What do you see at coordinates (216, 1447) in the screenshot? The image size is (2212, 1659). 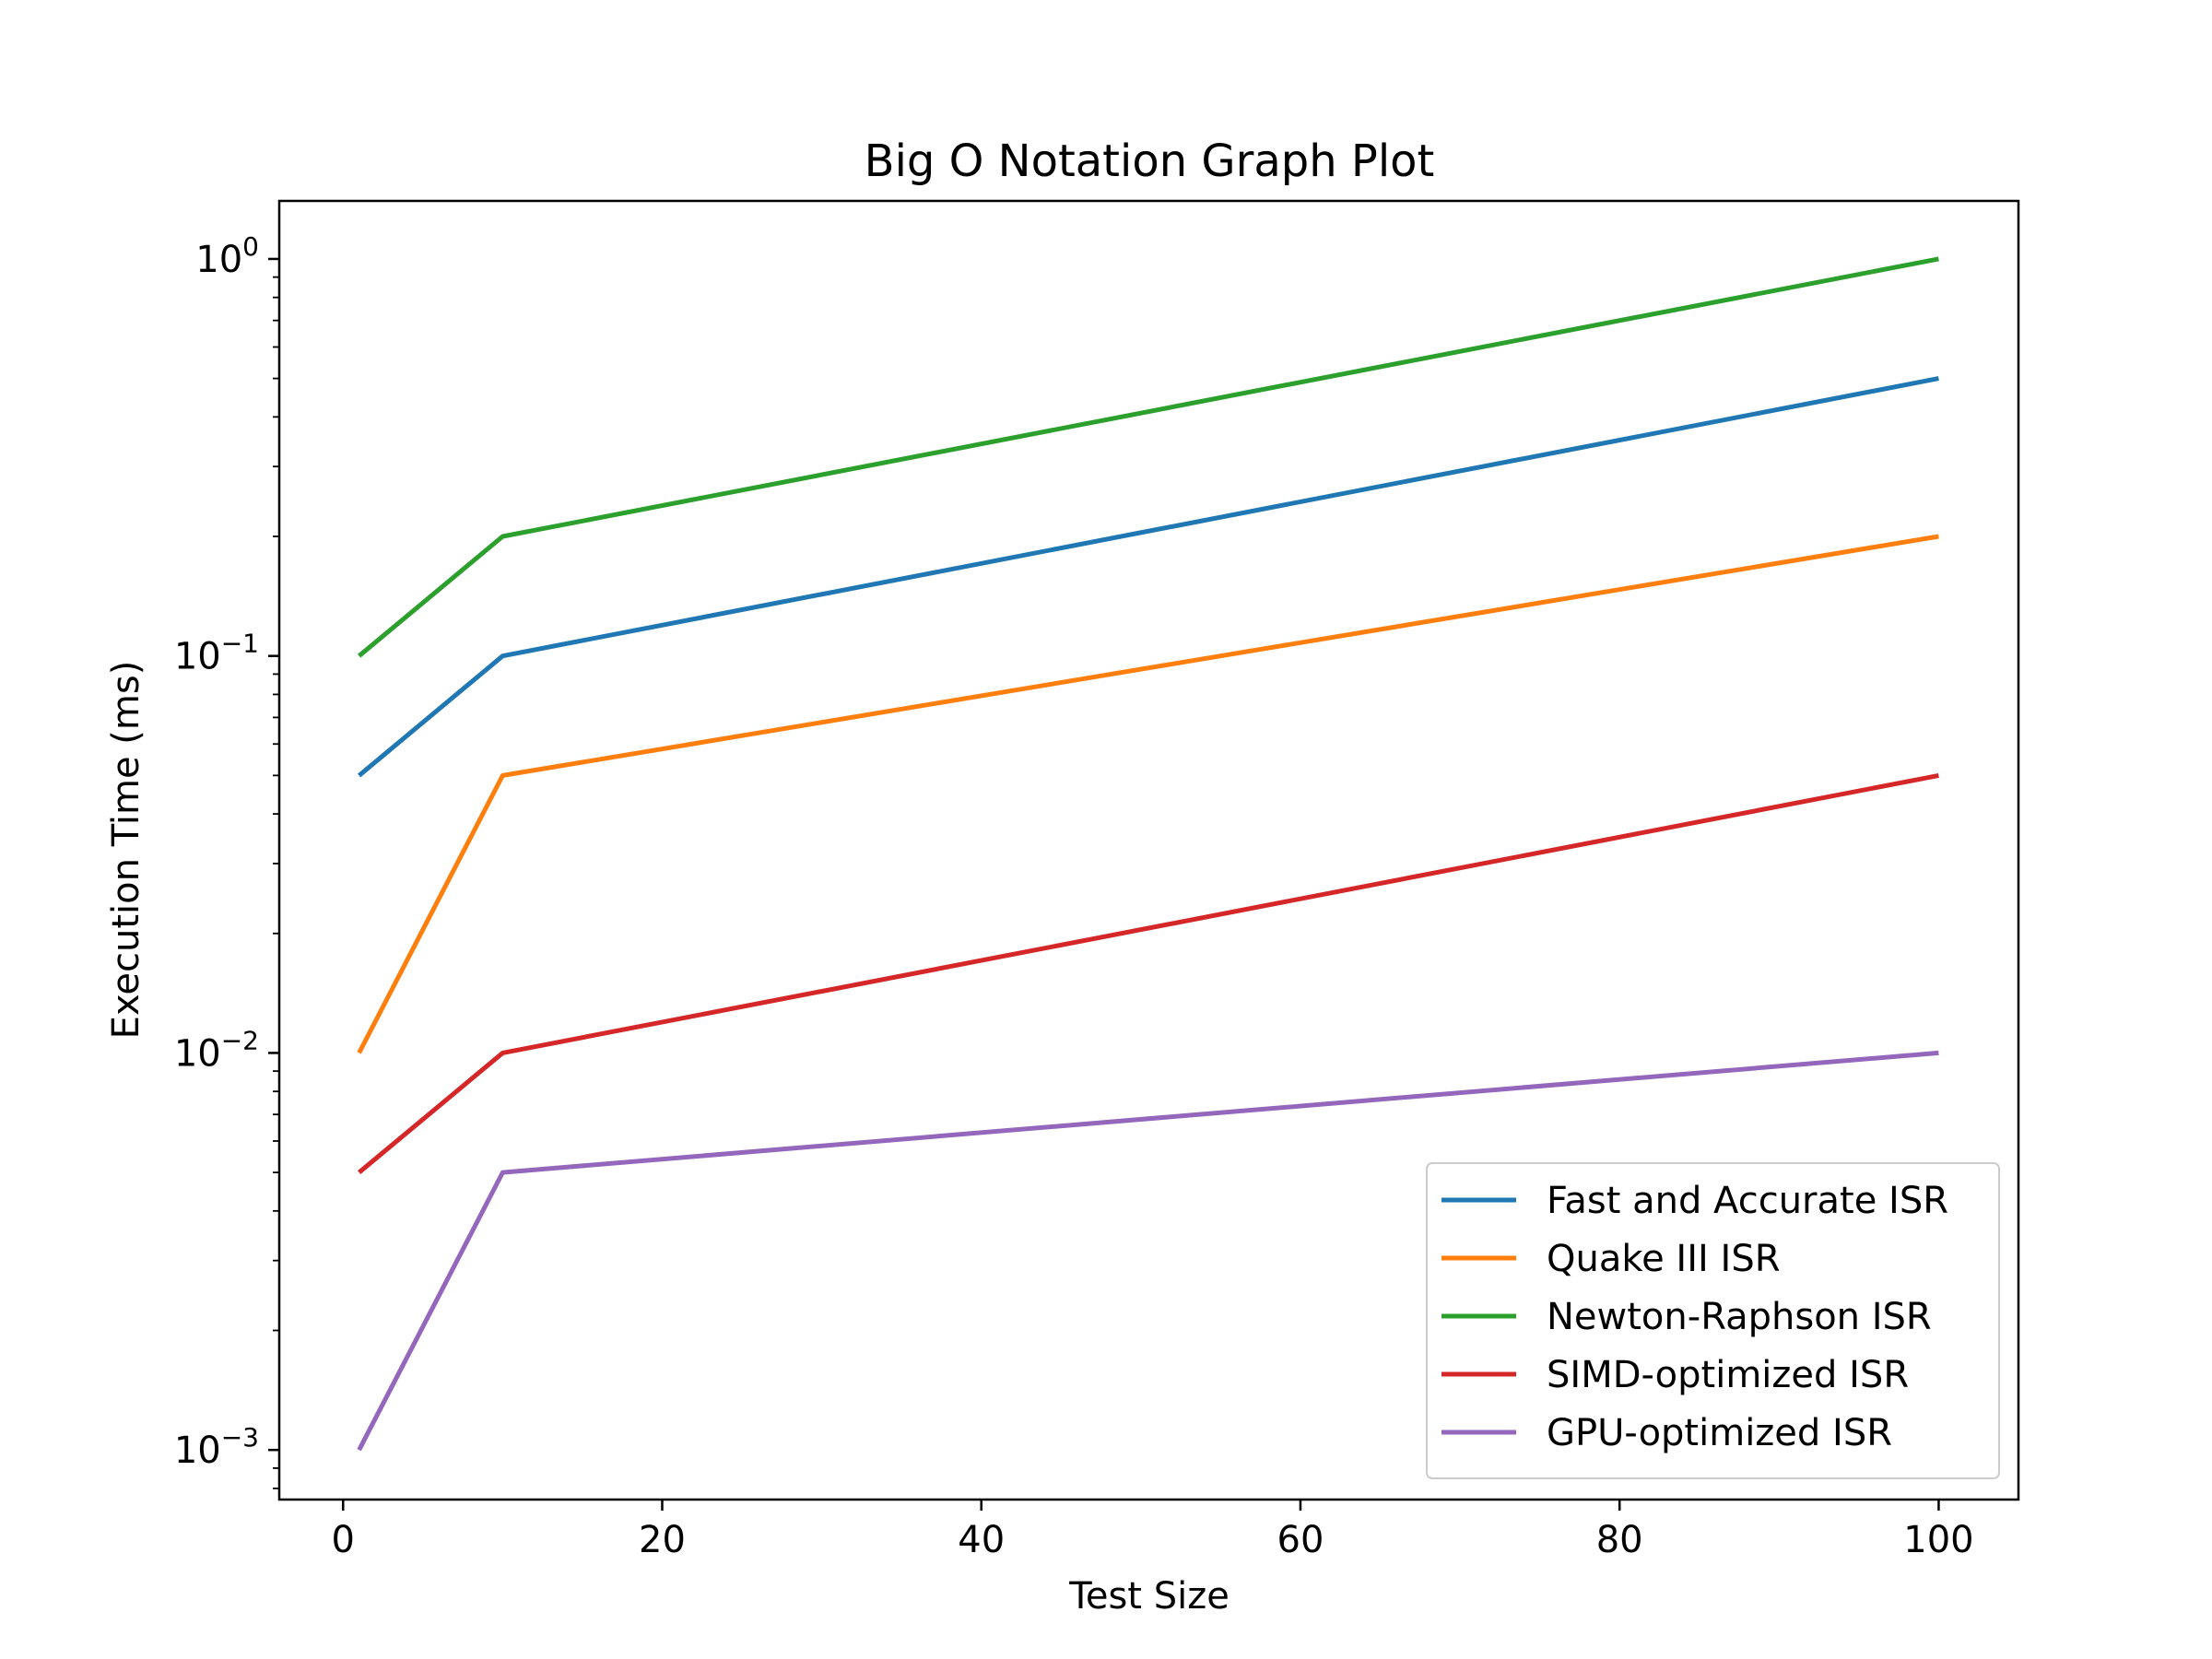 I see `y-tick-label: 10⁻³` at bounding box center [216, 1447].